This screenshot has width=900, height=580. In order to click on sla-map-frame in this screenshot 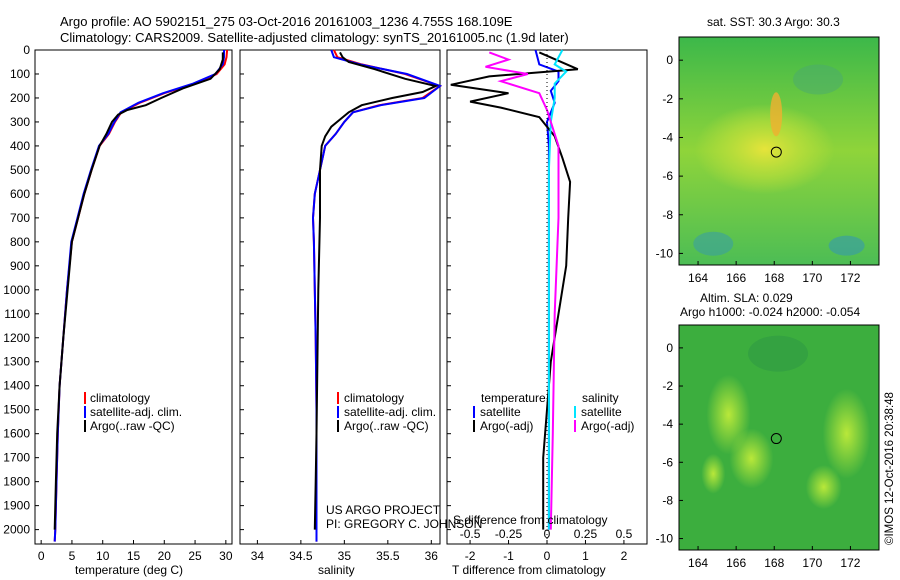, I will do `click(779, 437)`.